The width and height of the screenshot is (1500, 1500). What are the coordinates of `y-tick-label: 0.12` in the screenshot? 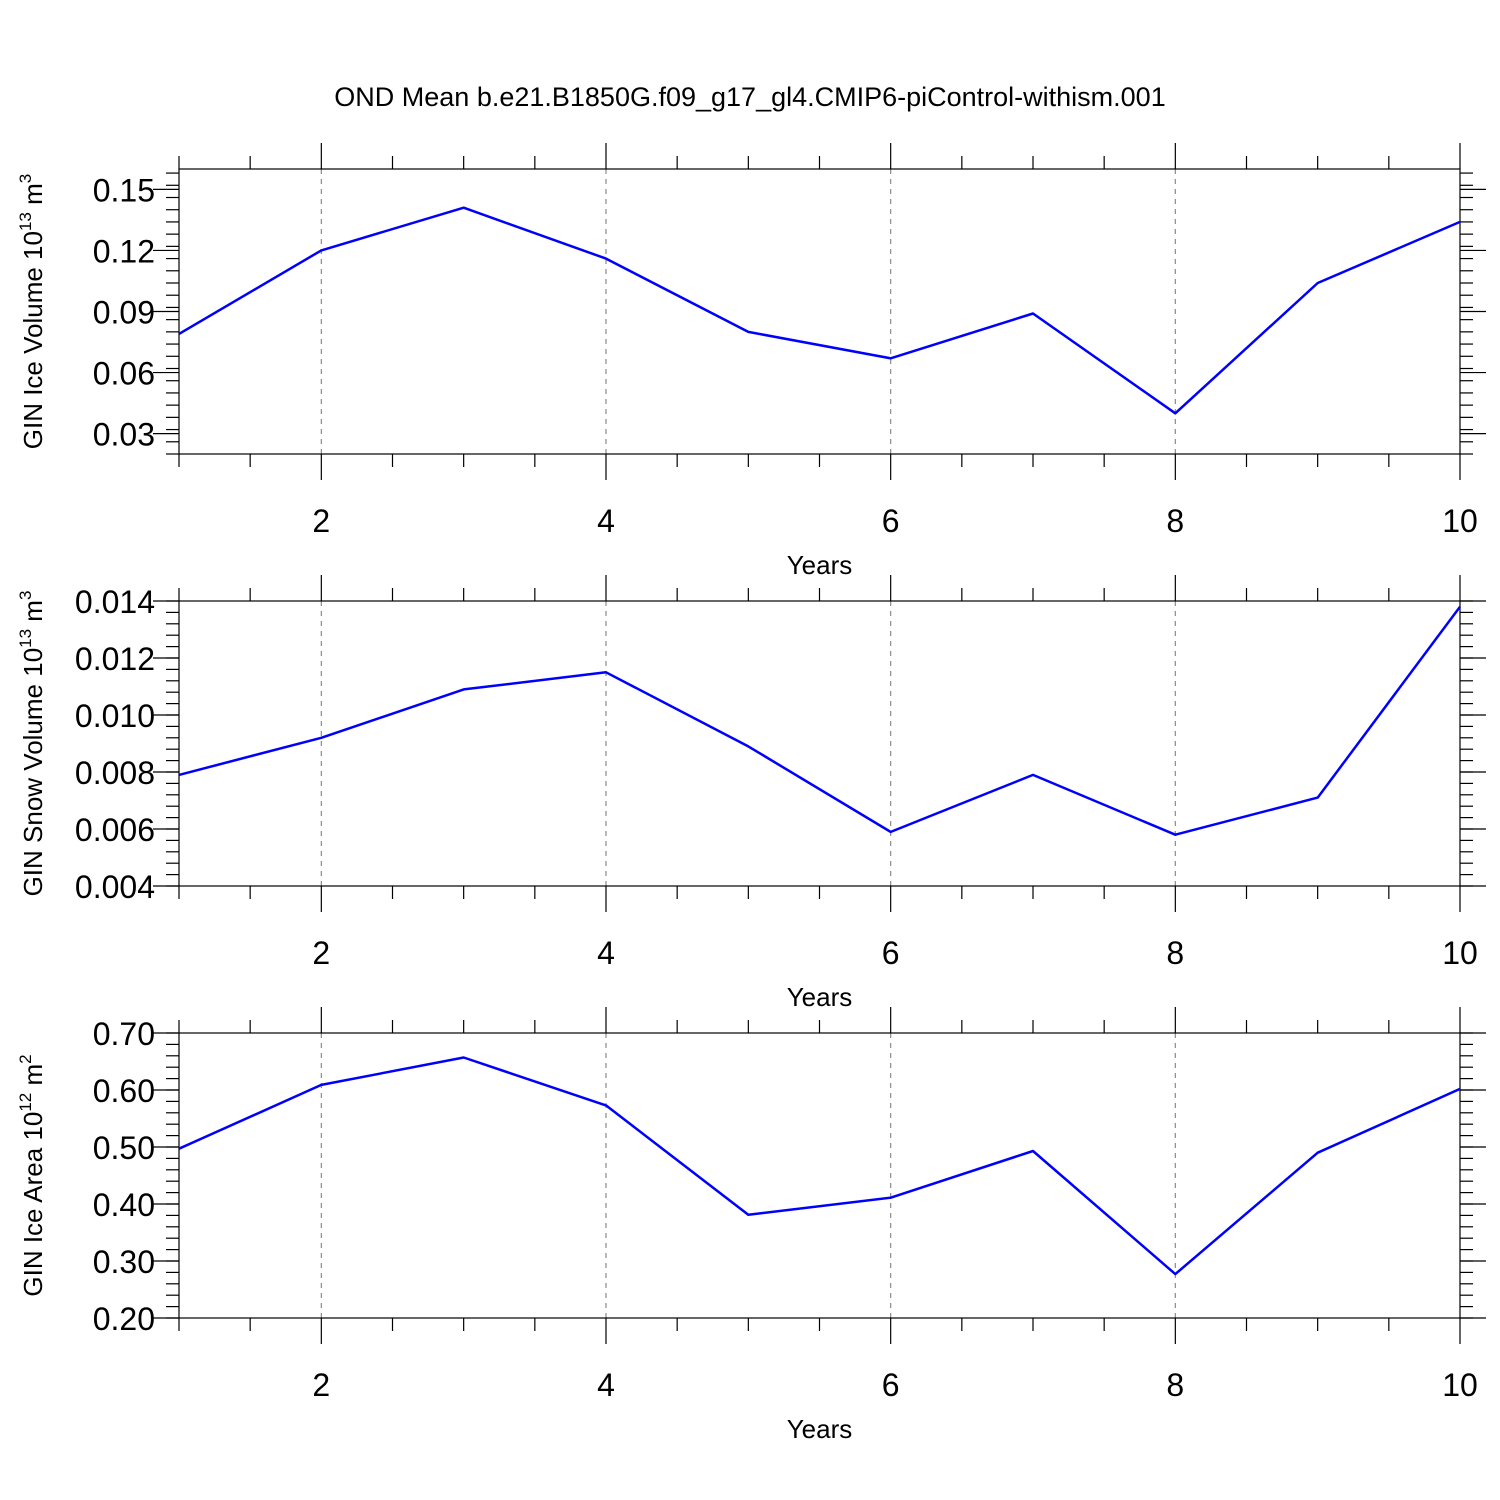 It's located at (124, 251).